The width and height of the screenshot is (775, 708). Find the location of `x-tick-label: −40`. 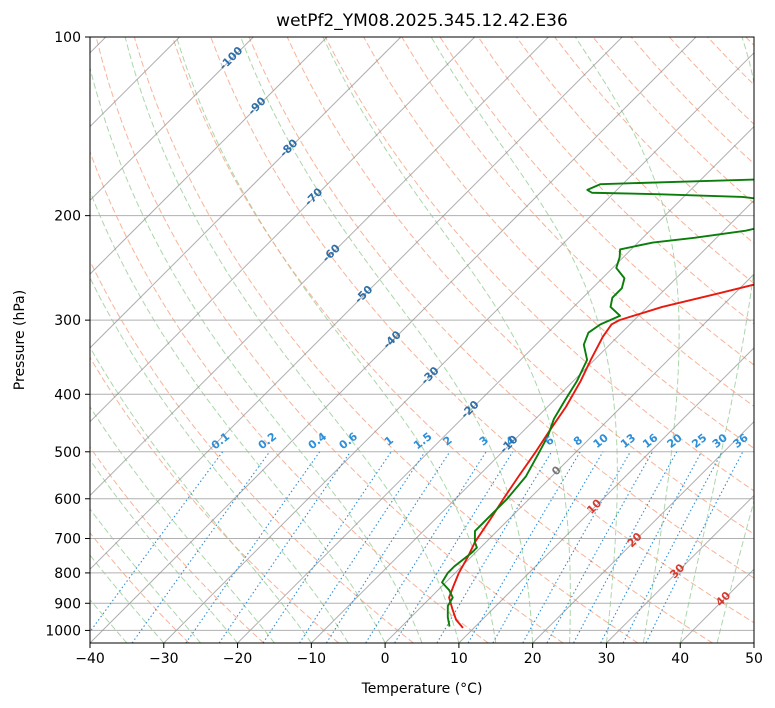

x-tick-label: −40 is located at coordinates (90, 659).